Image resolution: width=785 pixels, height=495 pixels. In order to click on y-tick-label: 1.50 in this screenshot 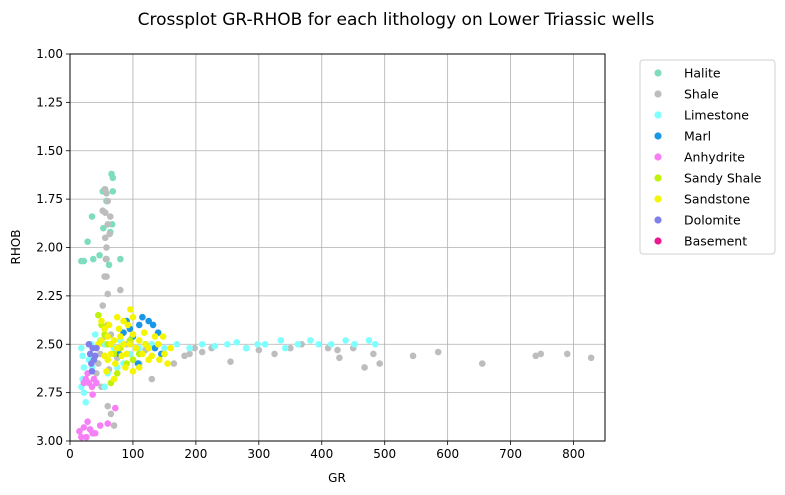, I will do `click(49, 151)`.